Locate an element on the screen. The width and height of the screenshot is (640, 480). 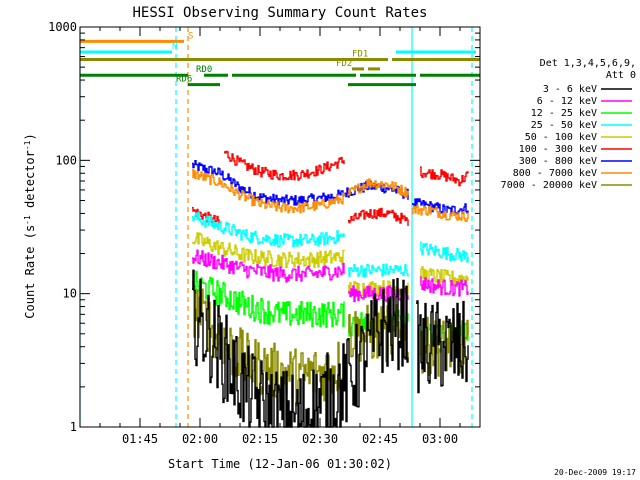
timestamp: 20-Dec-2009 19:17 is located at coordinates (595, 472).